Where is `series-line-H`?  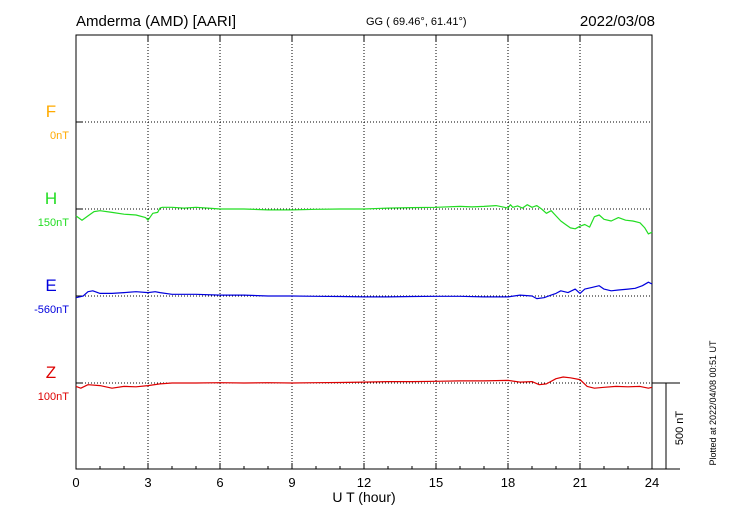 series-line-H is located at coordinates (364, 219).